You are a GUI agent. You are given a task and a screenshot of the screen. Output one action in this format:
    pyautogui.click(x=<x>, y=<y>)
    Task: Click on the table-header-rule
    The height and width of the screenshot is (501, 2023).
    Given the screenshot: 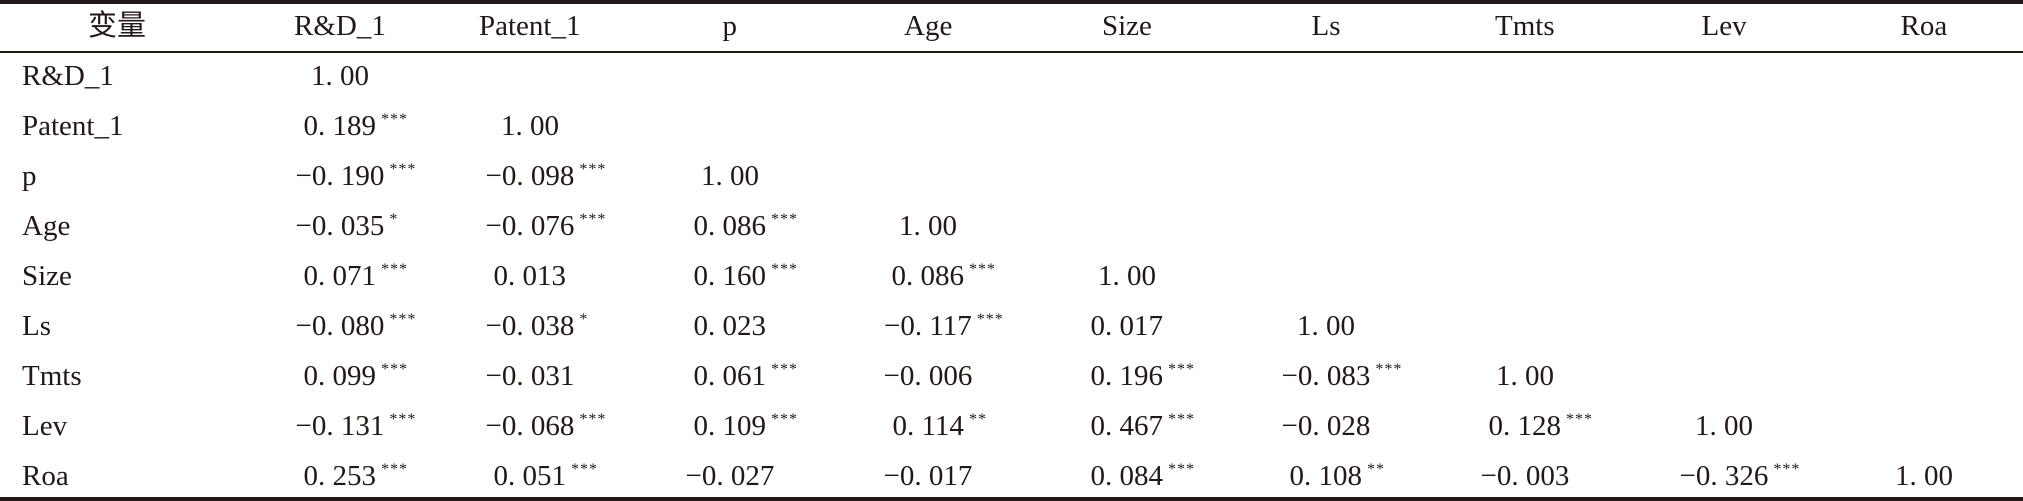 What is the action you would take?
    pyautogui.click(x=1011, y=52)
    